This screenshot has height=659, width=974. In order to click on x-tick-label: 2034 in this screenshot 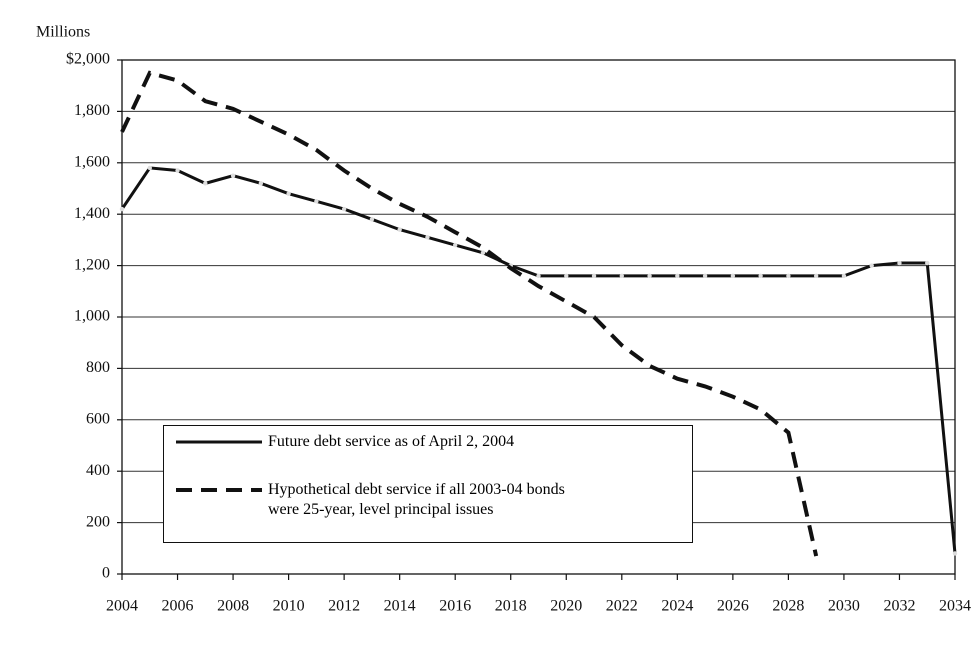, I will do `click(955, 606)`.